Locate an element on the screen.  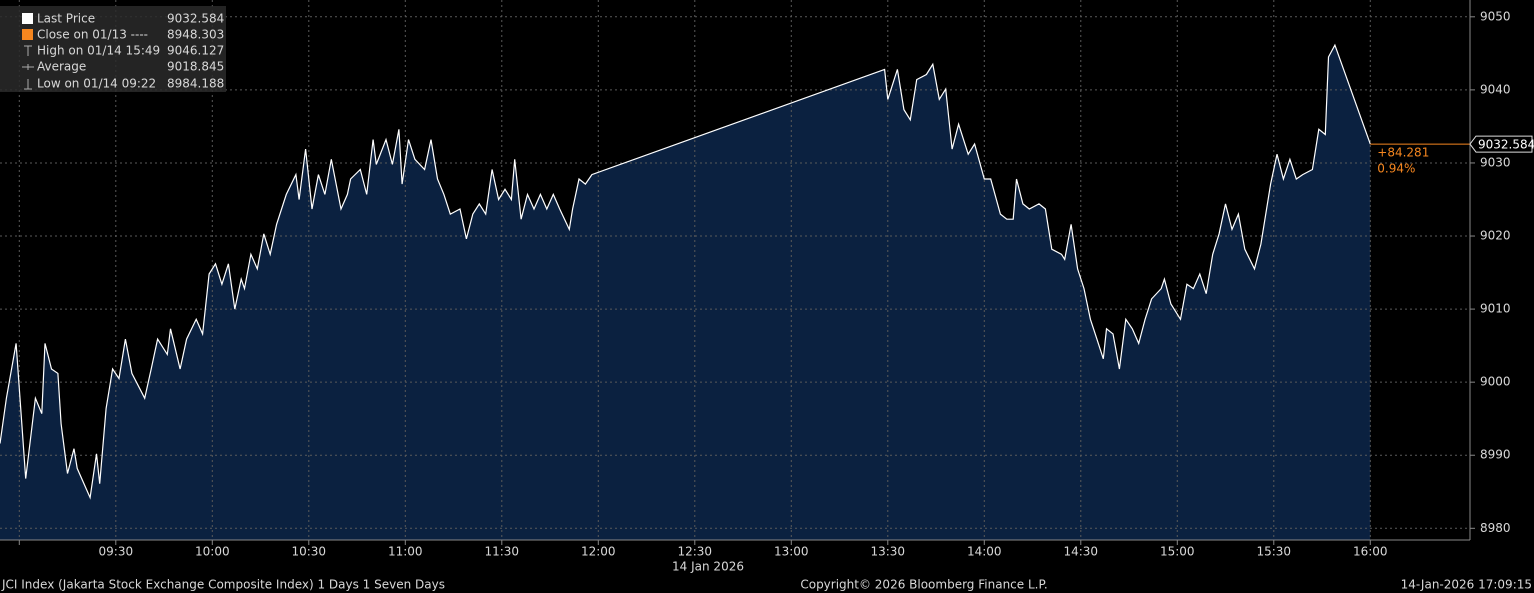
change-pct-label: 0.94% is located at coordinates (1396, 169).